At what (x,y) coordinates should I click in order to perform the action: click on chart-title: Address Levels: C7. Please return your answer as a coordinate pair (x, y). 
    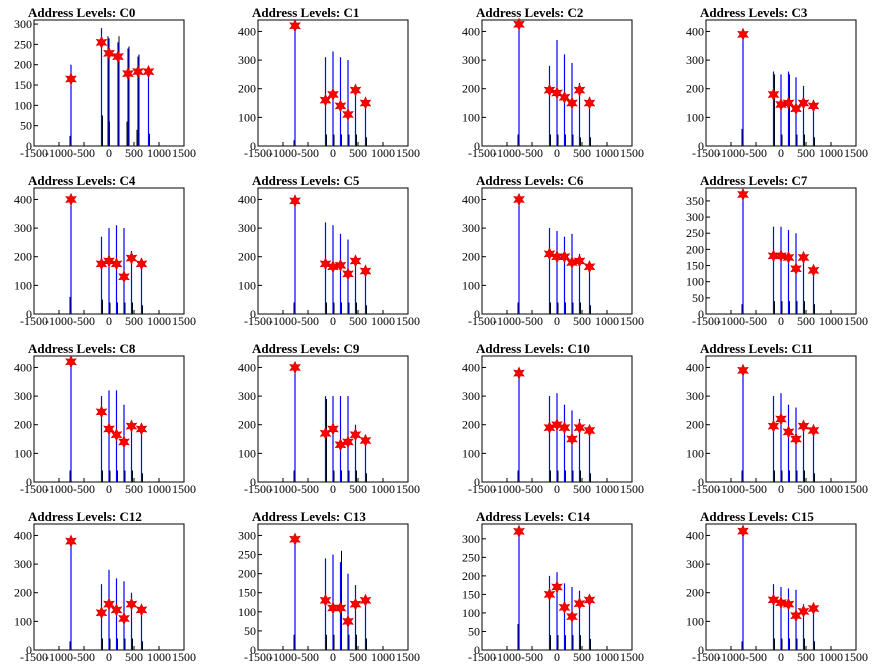
    Looking at the image, I should click on (754, 180).